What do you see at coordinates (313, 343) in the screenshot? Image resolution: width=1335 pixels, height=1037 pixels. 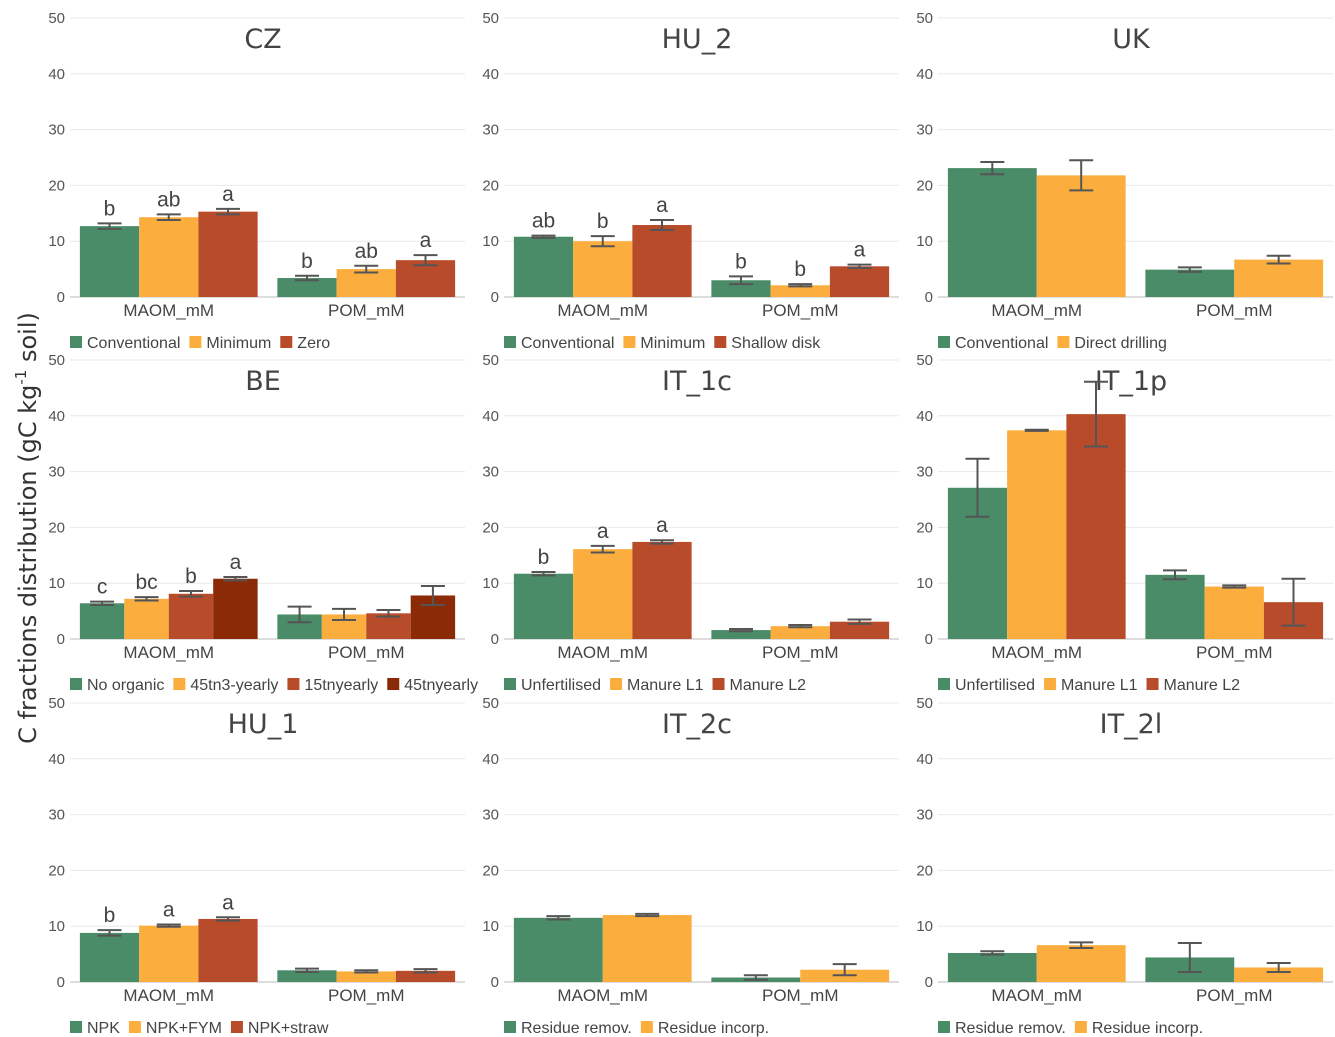 I see `legend-label: Zero` at bounding box center [313, 343].